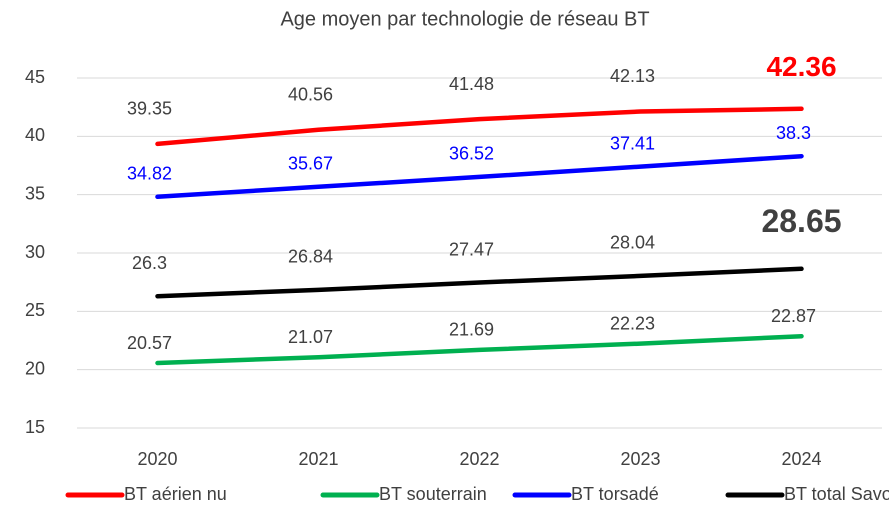 The height and width of the screenshot is (511, 889). Describe the element at coordinates (464, 19) in the screenshot. I see `chart-title: Age moyen par technologie de réseau BT` at that location.